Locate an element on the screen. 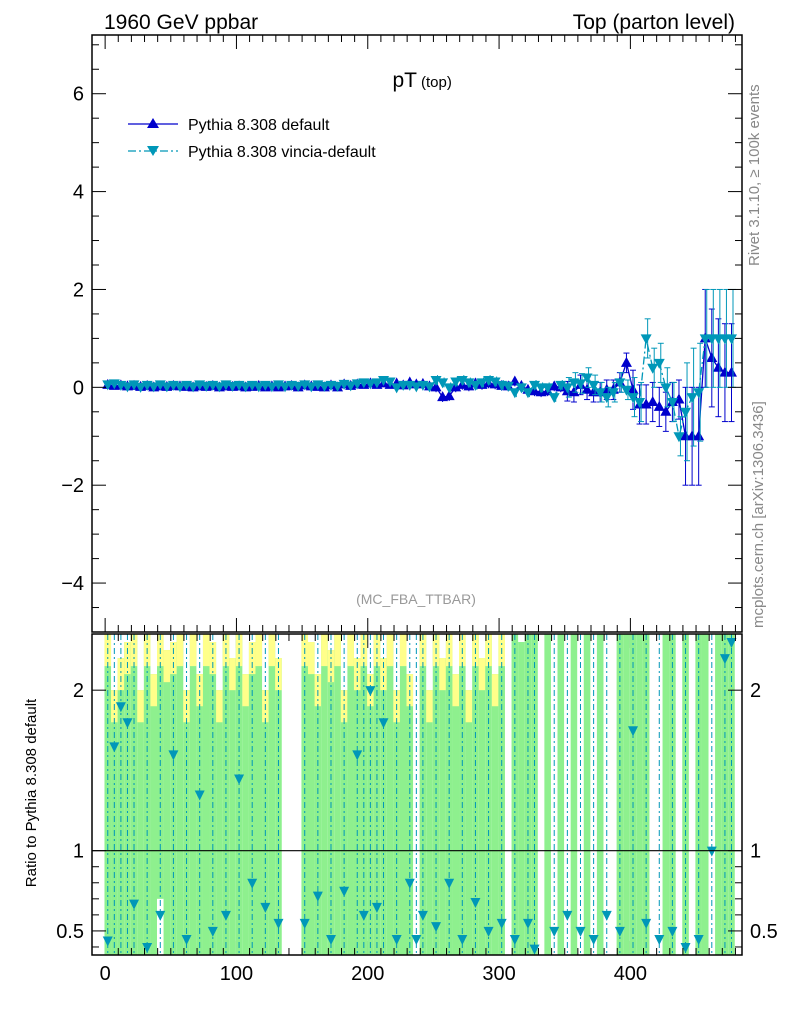 The width and height of the screenshot is (786, 1024). ratio-y-tick-label: 2 is located at coordinates (78, 691).